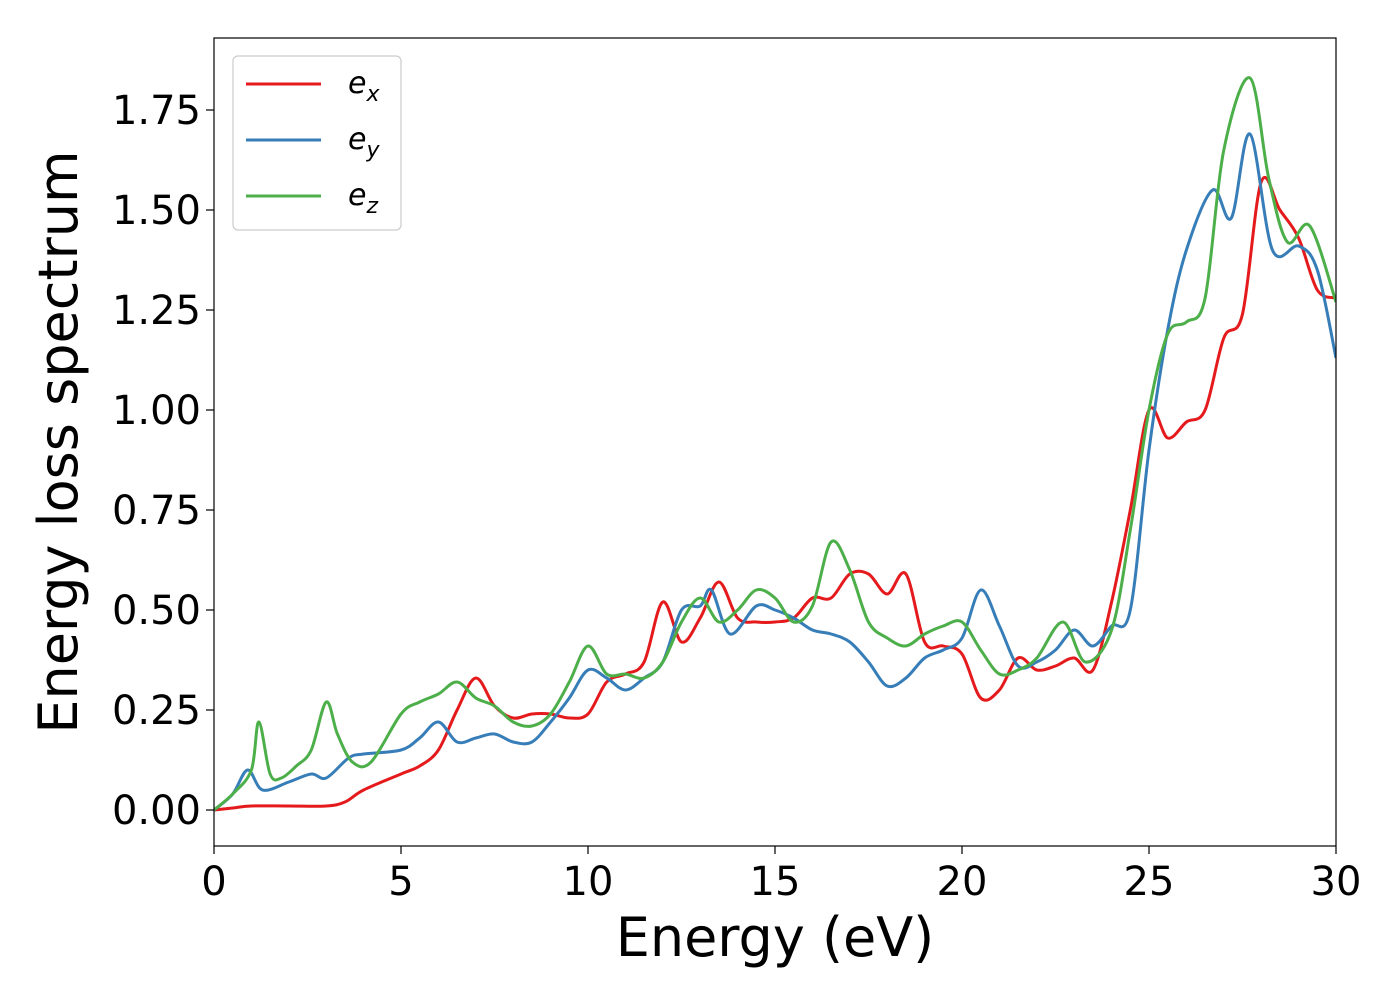 This screenshot has height=1000, width=1400. I want to click on x-tick-label: 10, so click(588, 882).